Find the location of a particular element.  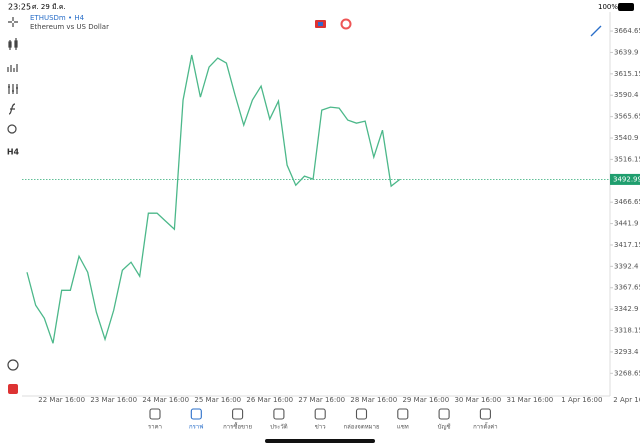

current-price-box is located at coordinates (625, 179).